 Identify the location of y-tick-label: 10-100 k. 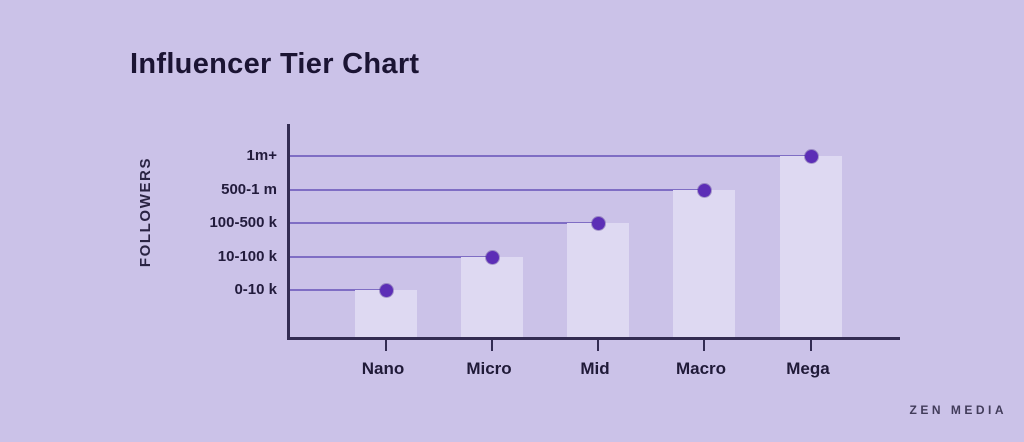
(247, 256).